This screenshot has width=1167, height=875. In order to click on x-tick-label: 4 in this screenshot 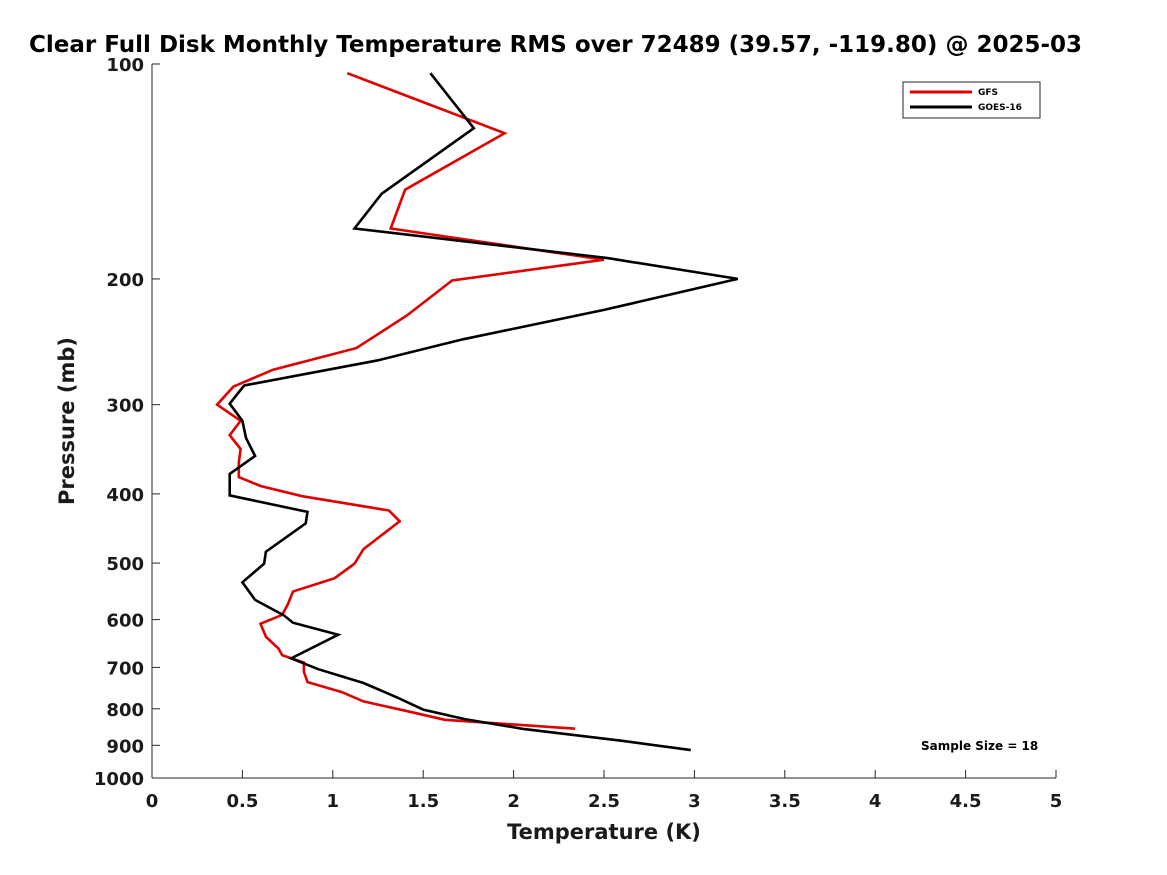, I will do `click(875, 801)`.